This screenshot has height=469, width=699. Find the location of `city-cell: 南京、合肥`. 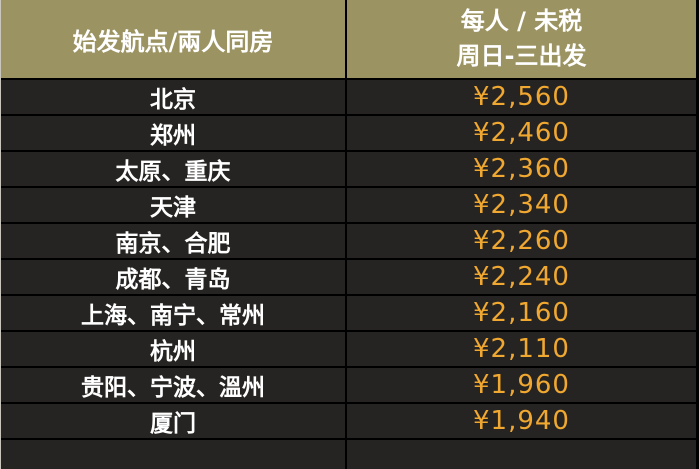

city-cell: 南京、合肥 is located at coordinates (174, 241).